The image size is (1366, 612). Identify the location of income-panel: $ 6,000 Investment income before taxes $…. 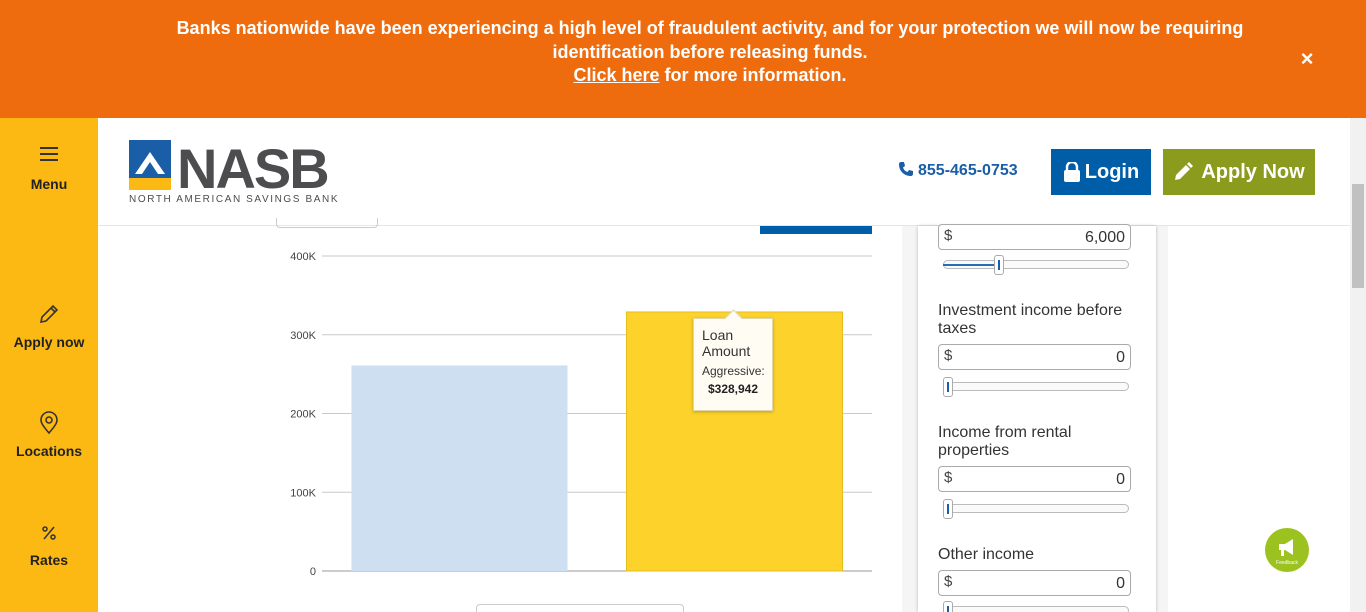
(1037, 418).